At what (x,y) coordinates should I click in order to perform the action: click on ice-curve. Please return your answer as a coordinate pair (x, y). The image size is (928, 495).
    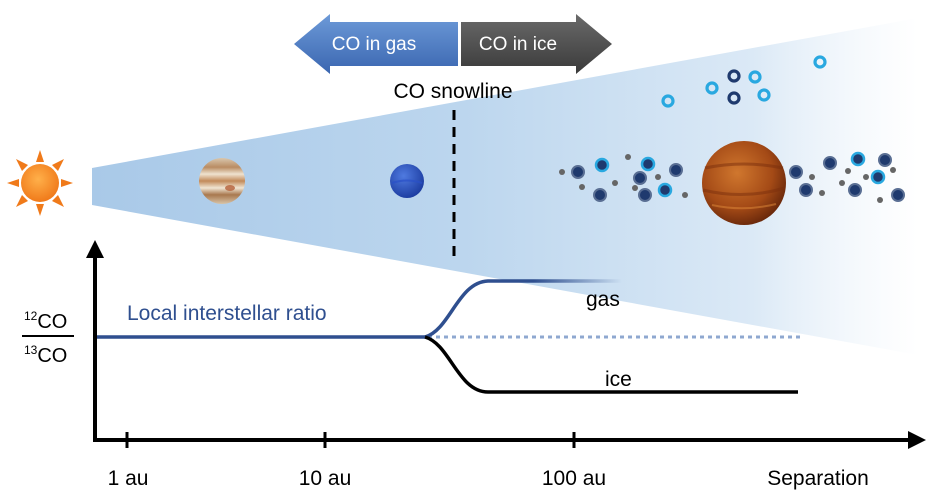
    Looking at the image, I should click on (611, 364).